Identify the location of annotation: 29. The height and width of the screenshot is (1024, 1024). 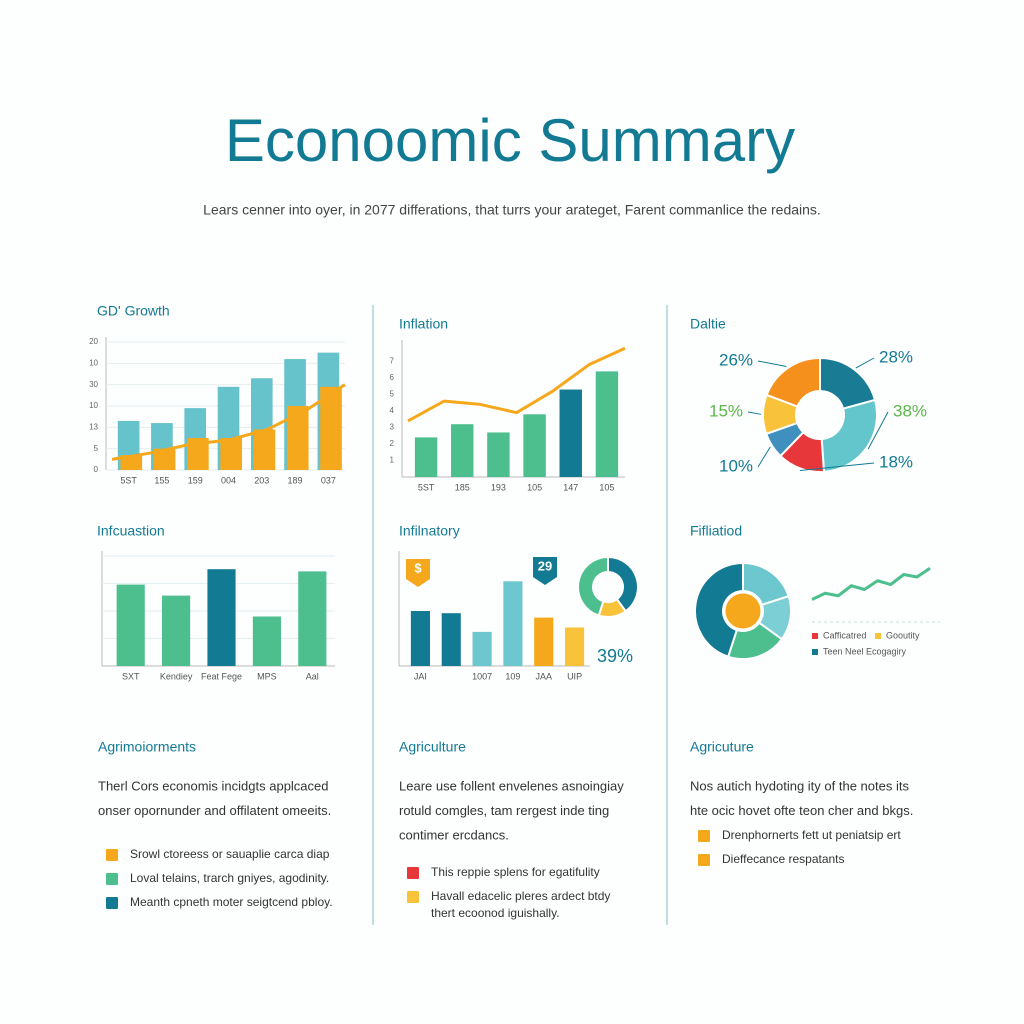
(545, 565).